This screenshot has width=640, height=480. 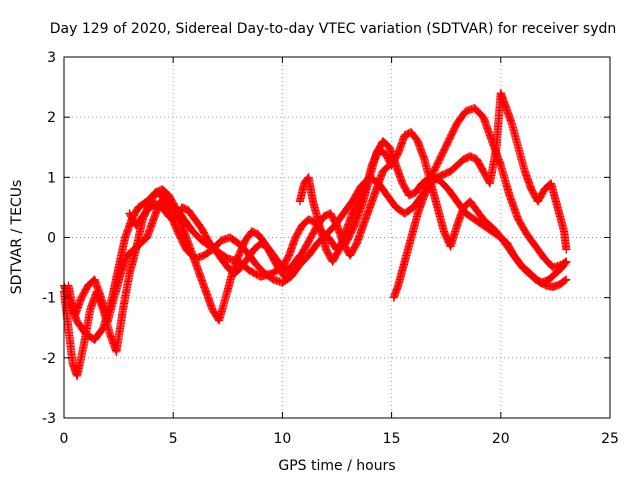 What do you see at coordinates (51, 178) in the screenshot?
I see `y-tick-label: 1` at bounding box center [51, 178].